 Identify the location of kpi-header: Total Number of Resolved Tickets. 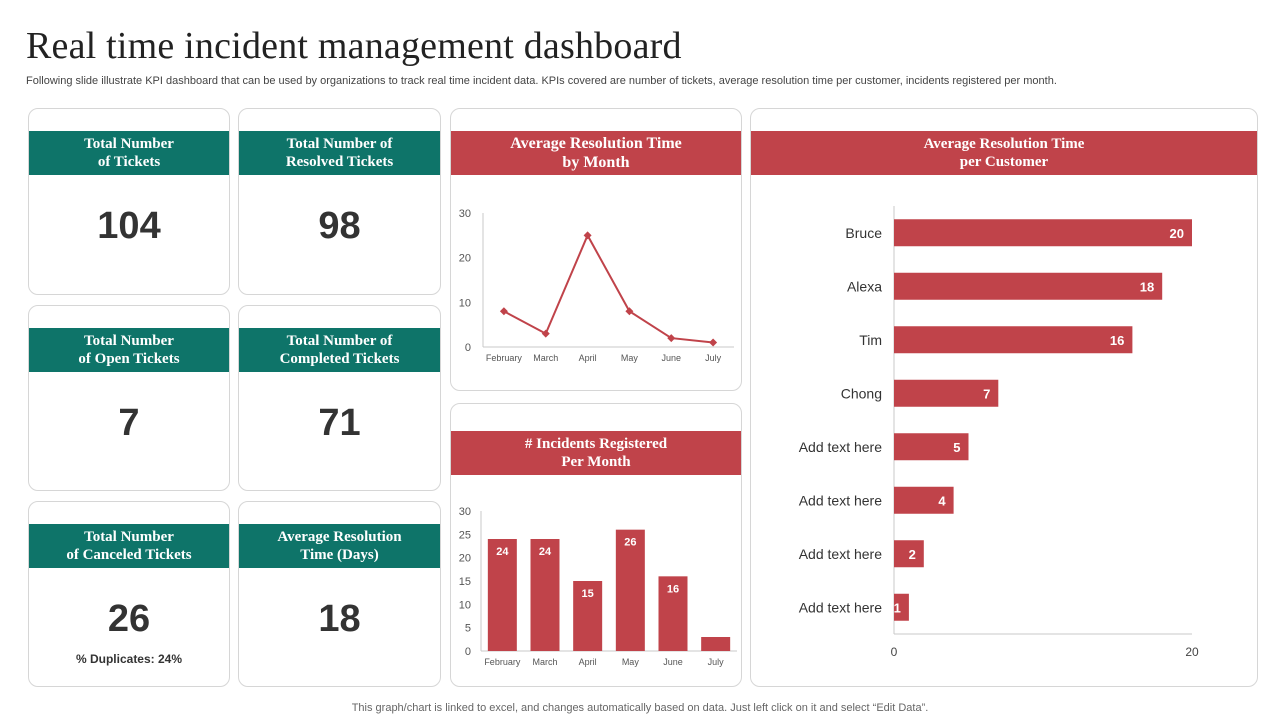
(339, 153).